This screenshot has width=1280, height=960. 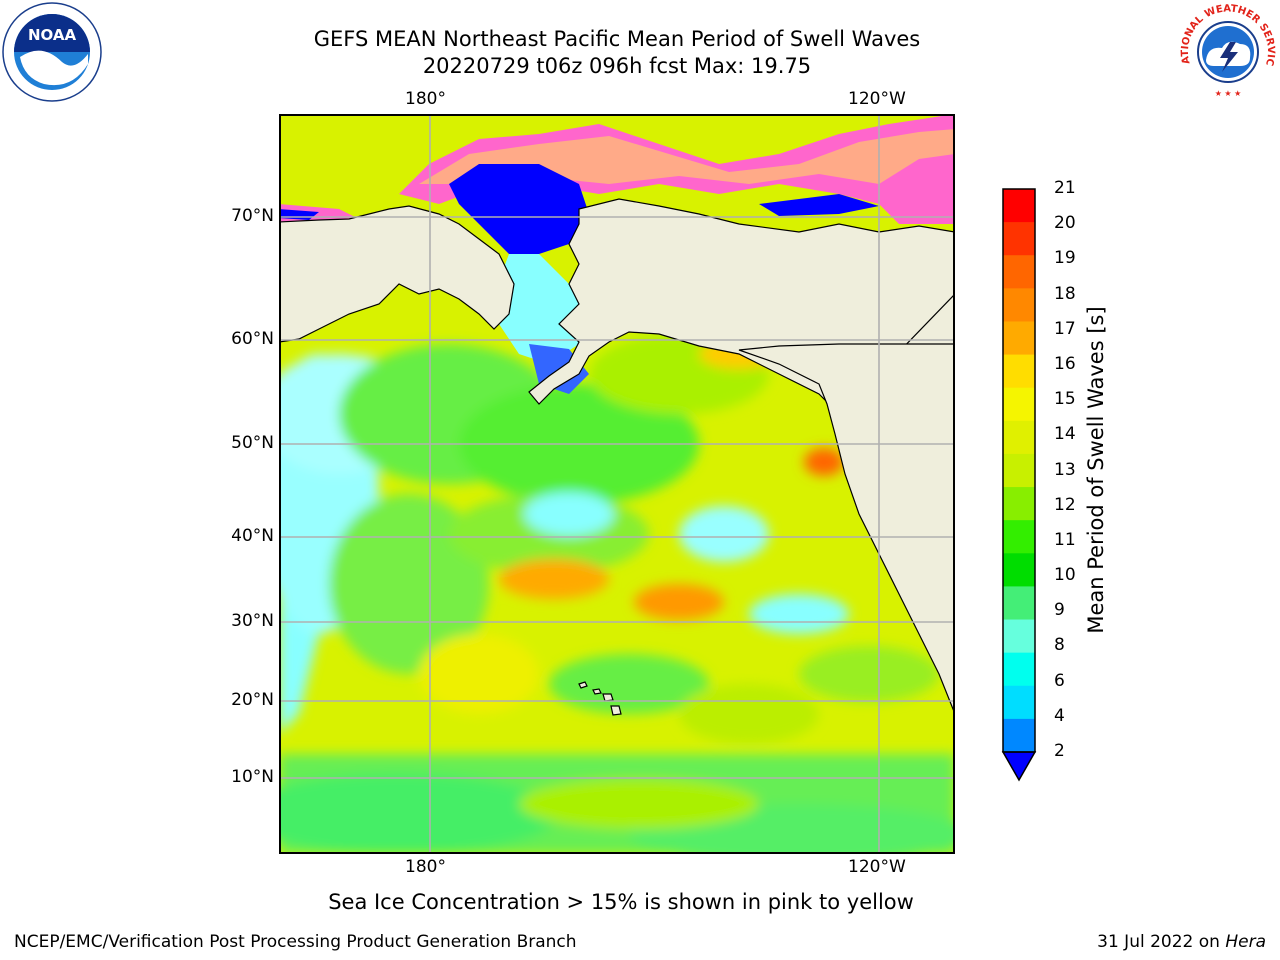 I want to click on colorbar-tick-label: 12, so click(x=1065, y=504).